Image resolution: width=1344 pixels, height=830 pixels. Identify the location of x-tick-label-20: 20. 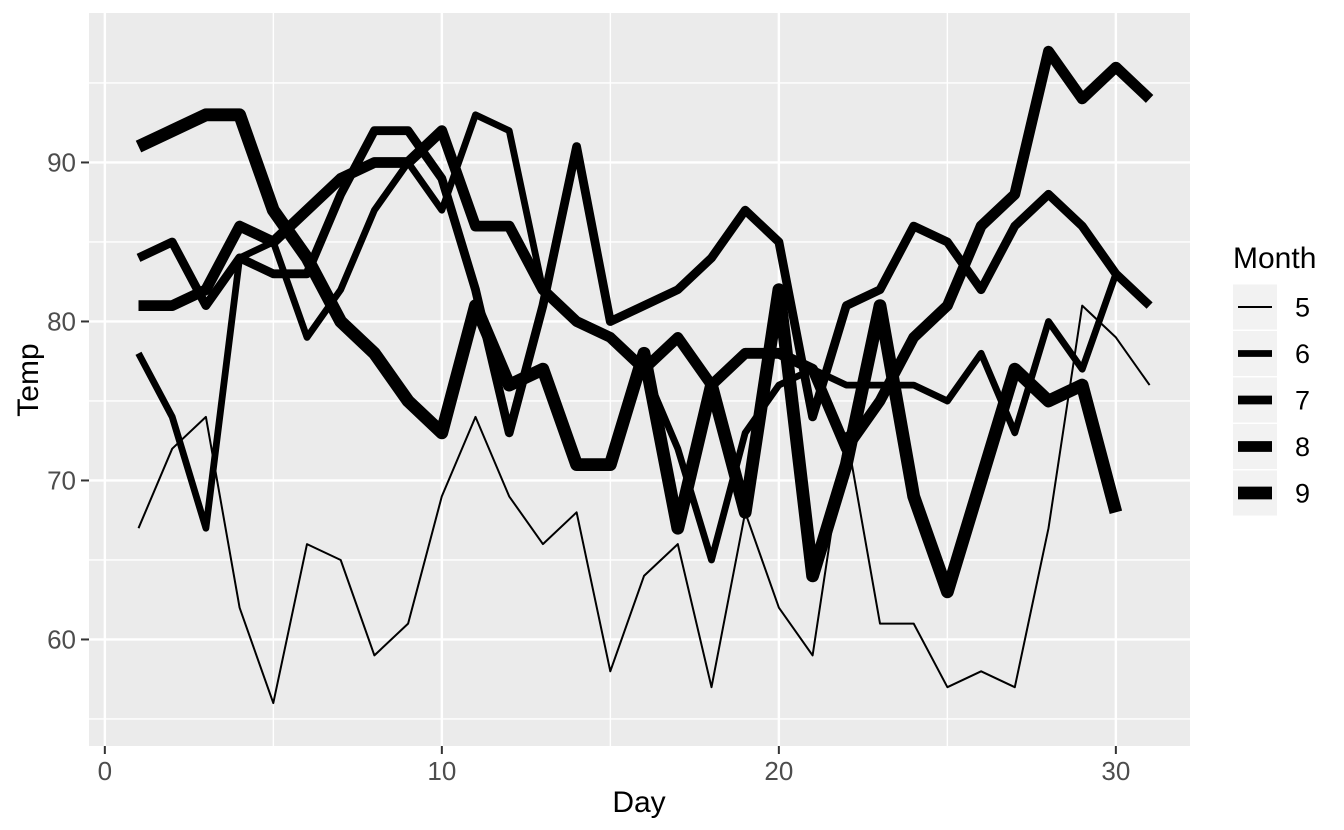
(778, 771).